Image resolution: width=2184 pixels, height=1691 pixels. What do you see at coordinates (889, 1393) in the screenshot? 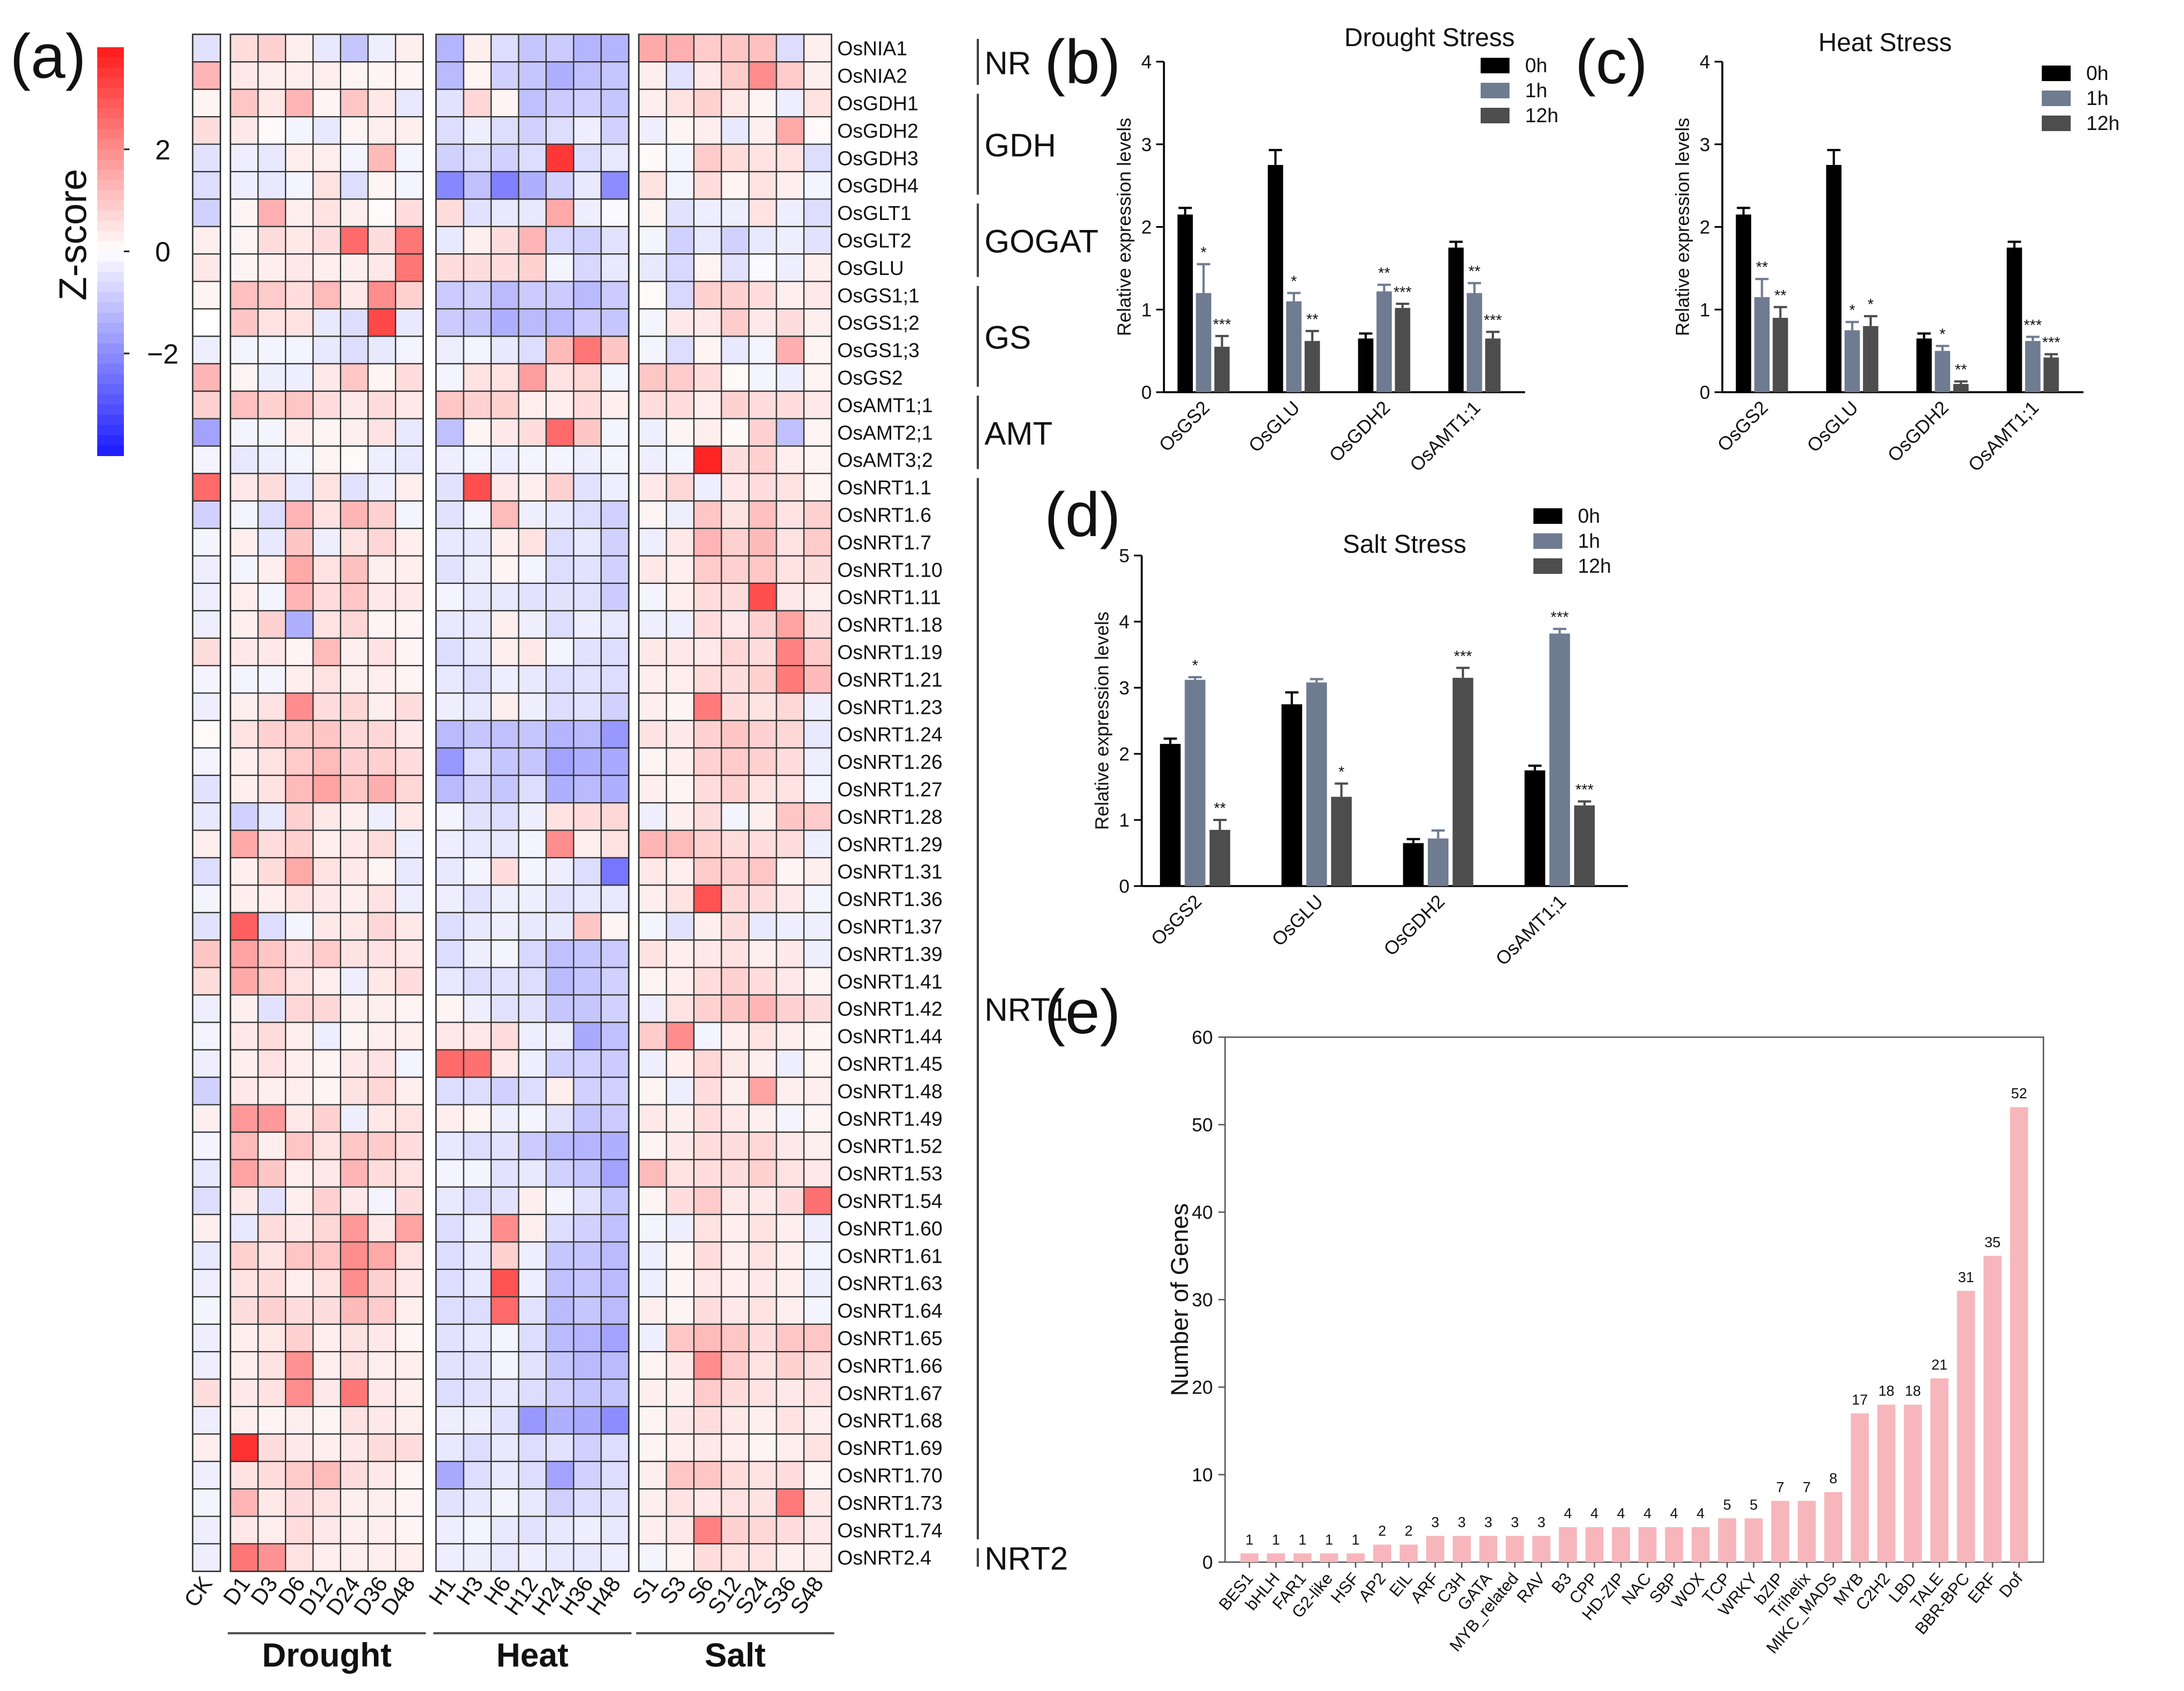
I see `heatmap-gene-label: OsNRT1.67` at bounding box center [889, 1393].